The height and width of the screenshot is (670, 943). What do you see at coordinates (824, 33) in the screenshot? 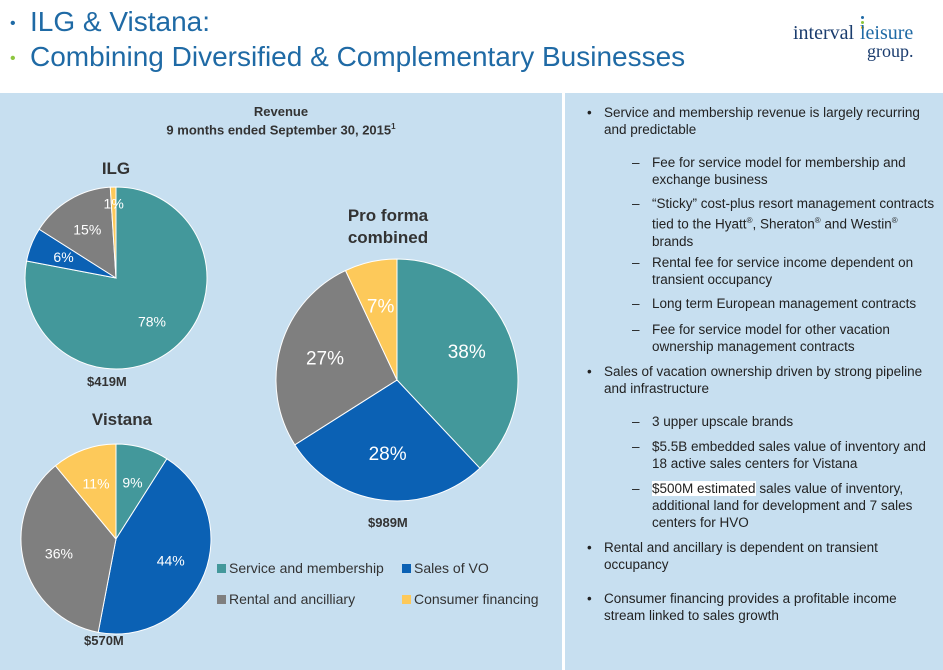
I see `logo-word-interval: interval` at bounding box center [824, 33].